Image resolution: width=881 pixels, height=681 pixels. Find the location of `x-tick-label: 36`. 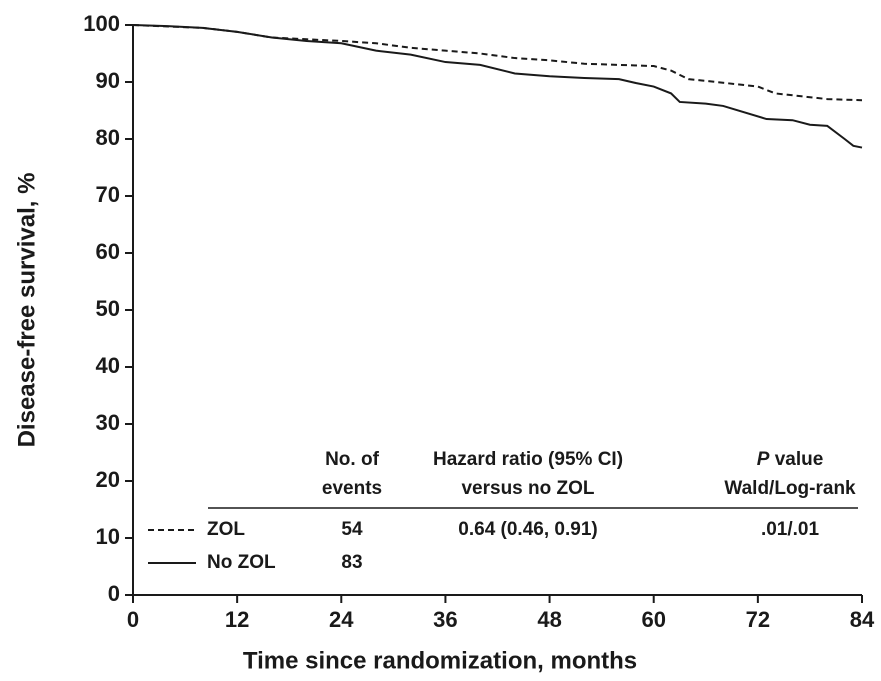

x-tick-label: 36 is located at coordinates (445, 619).